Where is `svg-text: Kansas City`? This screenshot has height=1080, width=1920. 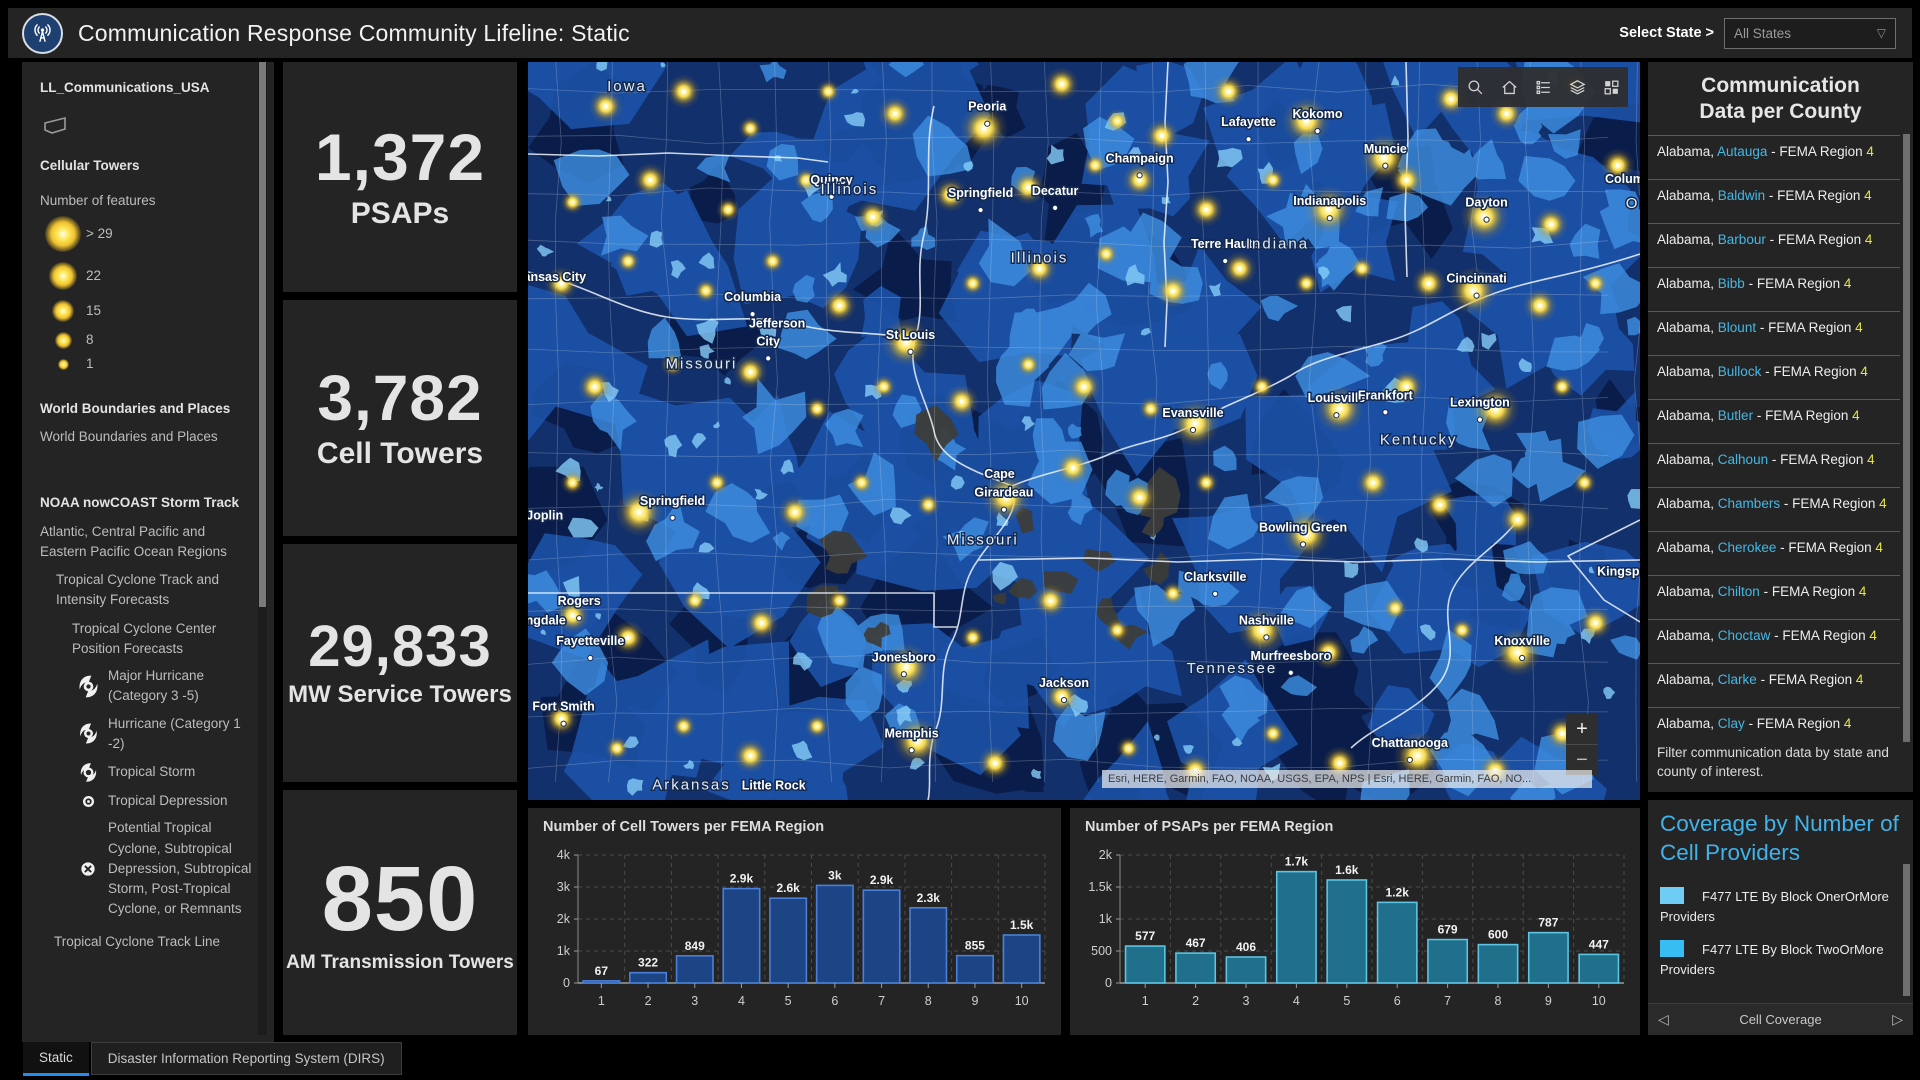
svg-text: Kansas City is located at coordinates (557, 277).